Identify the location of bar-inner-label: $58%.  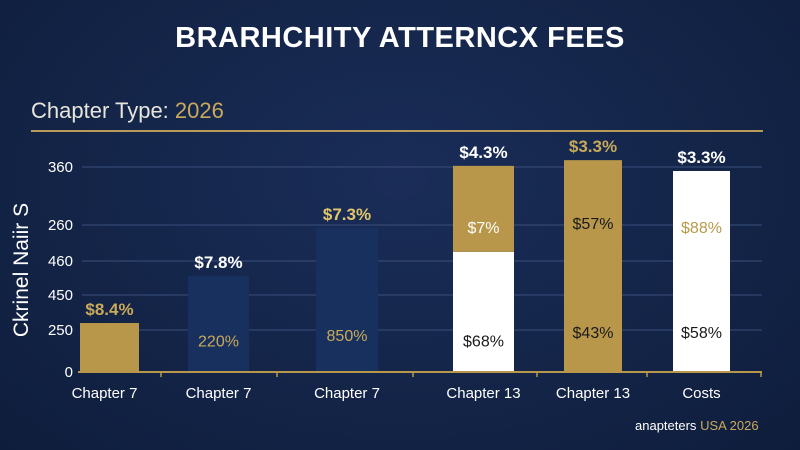
(701, 333).